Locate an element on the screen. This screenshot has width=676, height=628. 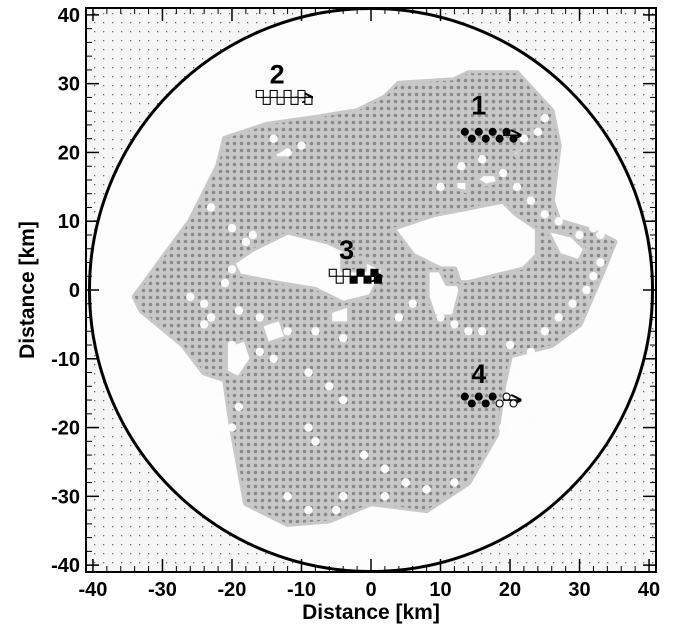
y-tick-label: 20 is located at coordinates (69, 153).